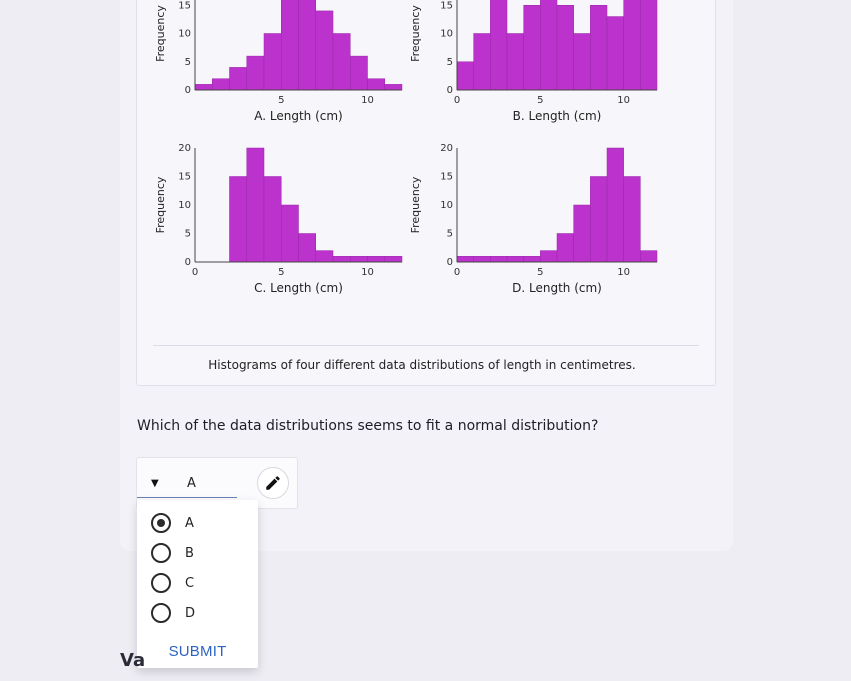 This screenshot has width=851, height=681. Describe the element at coordinates (367, 272) in the screenshot. I see `xtick-c-10: 10` at that location.